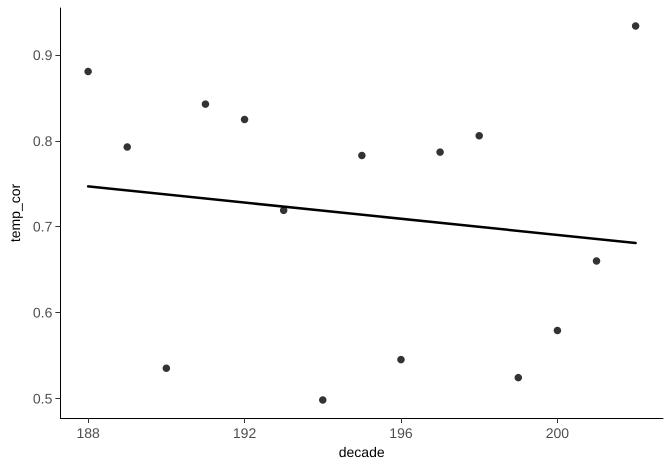  What do you see at coordinates (244, 433) in the screenshot?
I see `x-tick-label: 192` at bounding box center [244, 433].